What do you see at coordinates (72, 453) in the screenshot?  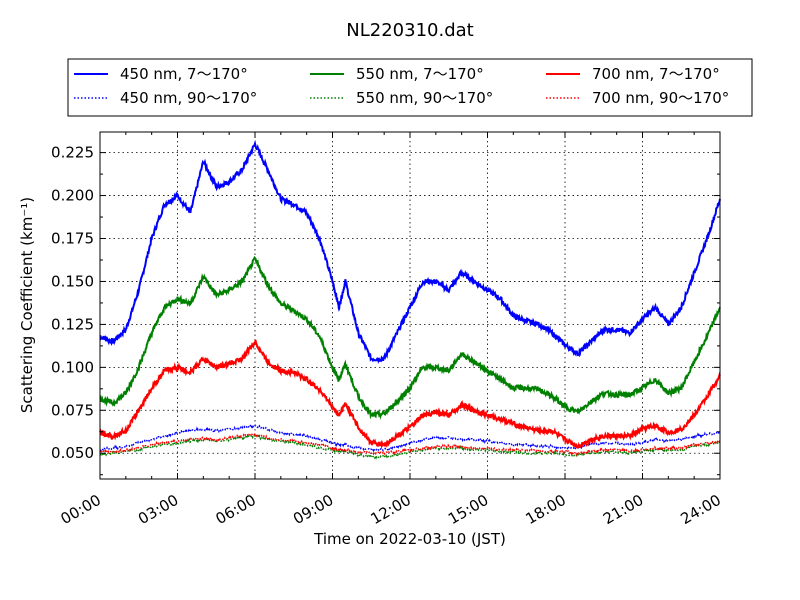 I see `y-tick-label: 0.050` at bounding box center [72, 453].